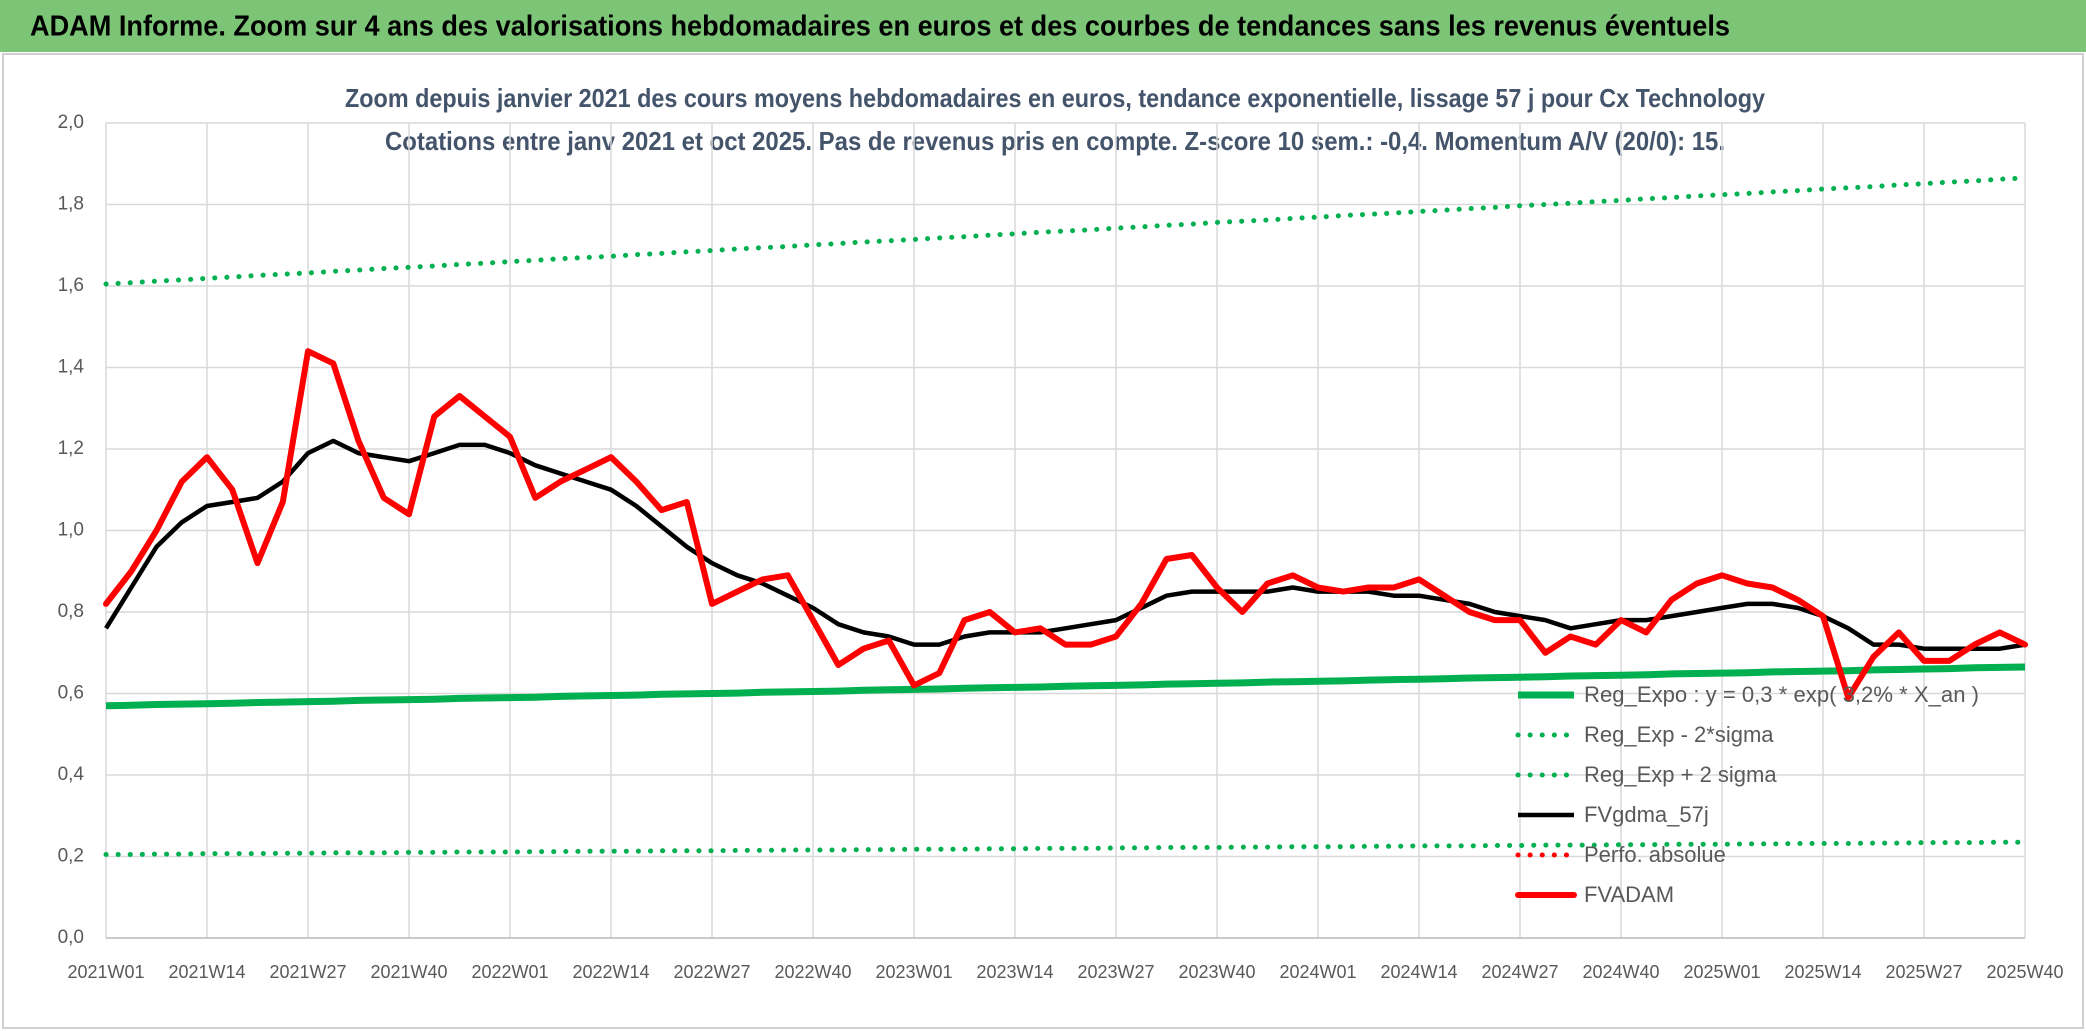 This screenshot has height=1031, width=2086. Describe the element at coordinates (1679, 734) in the screenshot. I see `legend-label: Reg_Exp - 2*sigma` at that location.